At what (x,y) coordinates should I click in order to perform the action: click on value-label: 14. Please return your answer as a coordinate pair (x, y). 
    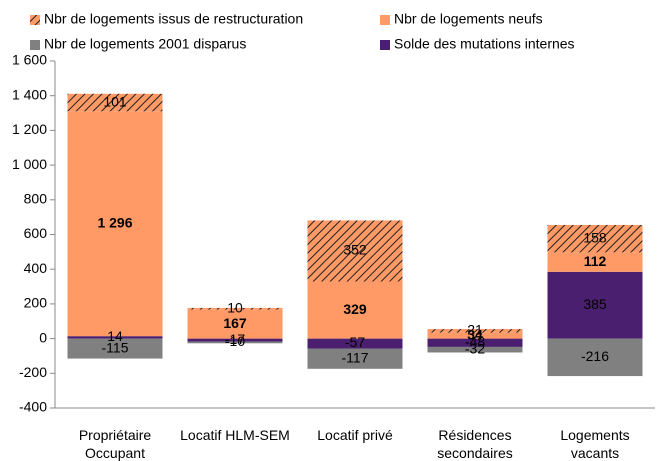
    Looking at the image, I should click on (115, 336).